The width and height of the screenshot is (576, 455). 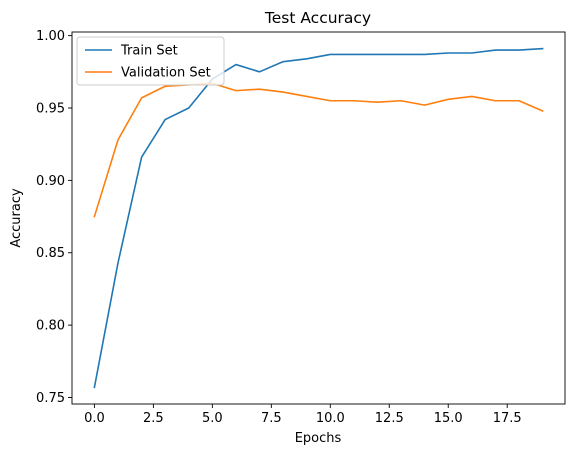 I want to click on y-tick-label: 0.80, so click(x=50, y=326).